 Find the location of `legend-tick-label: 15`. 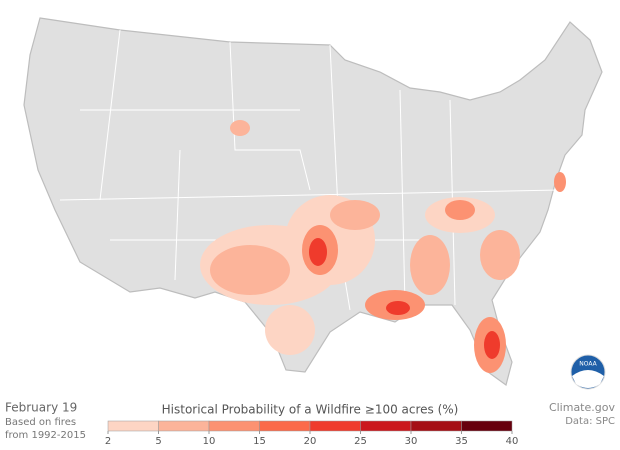

legend-tick-label: 15 is located at coordinates (259, 441).